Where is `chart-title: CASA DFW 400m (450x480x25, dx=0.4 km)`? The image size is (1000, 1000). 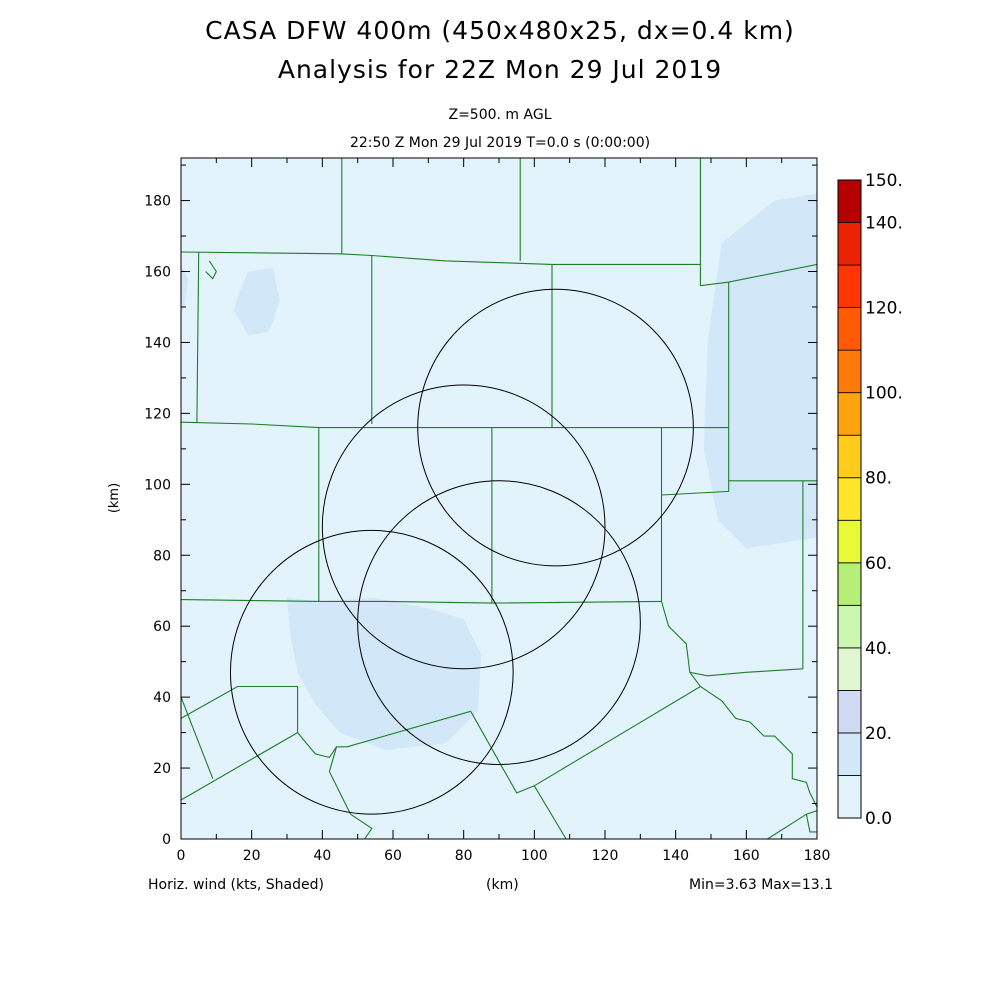 chart-title: CASA DFW 400m (450x480x25, dx=0.4 km) is located at coordinates (500, 30).